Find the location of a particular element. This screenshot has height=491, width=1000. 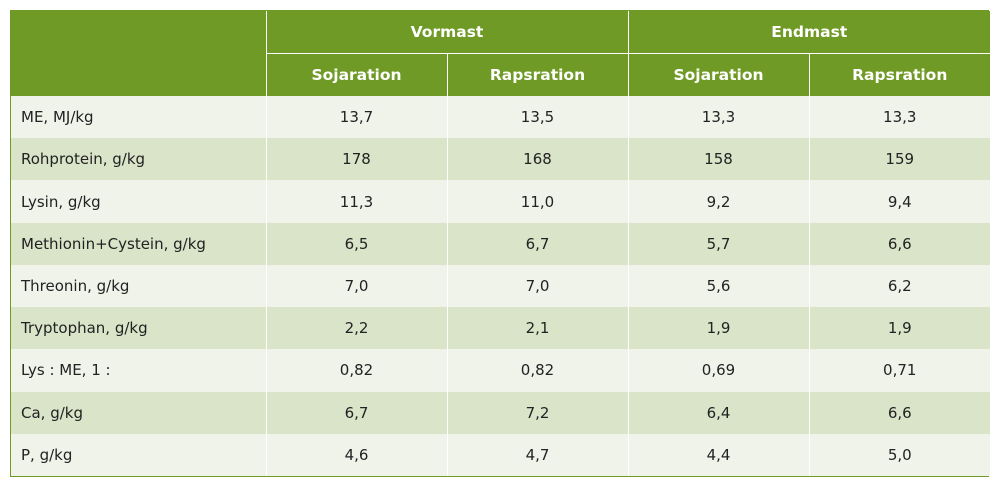

row-label: Threonin, g/kg is located at coordinates (138, 286).